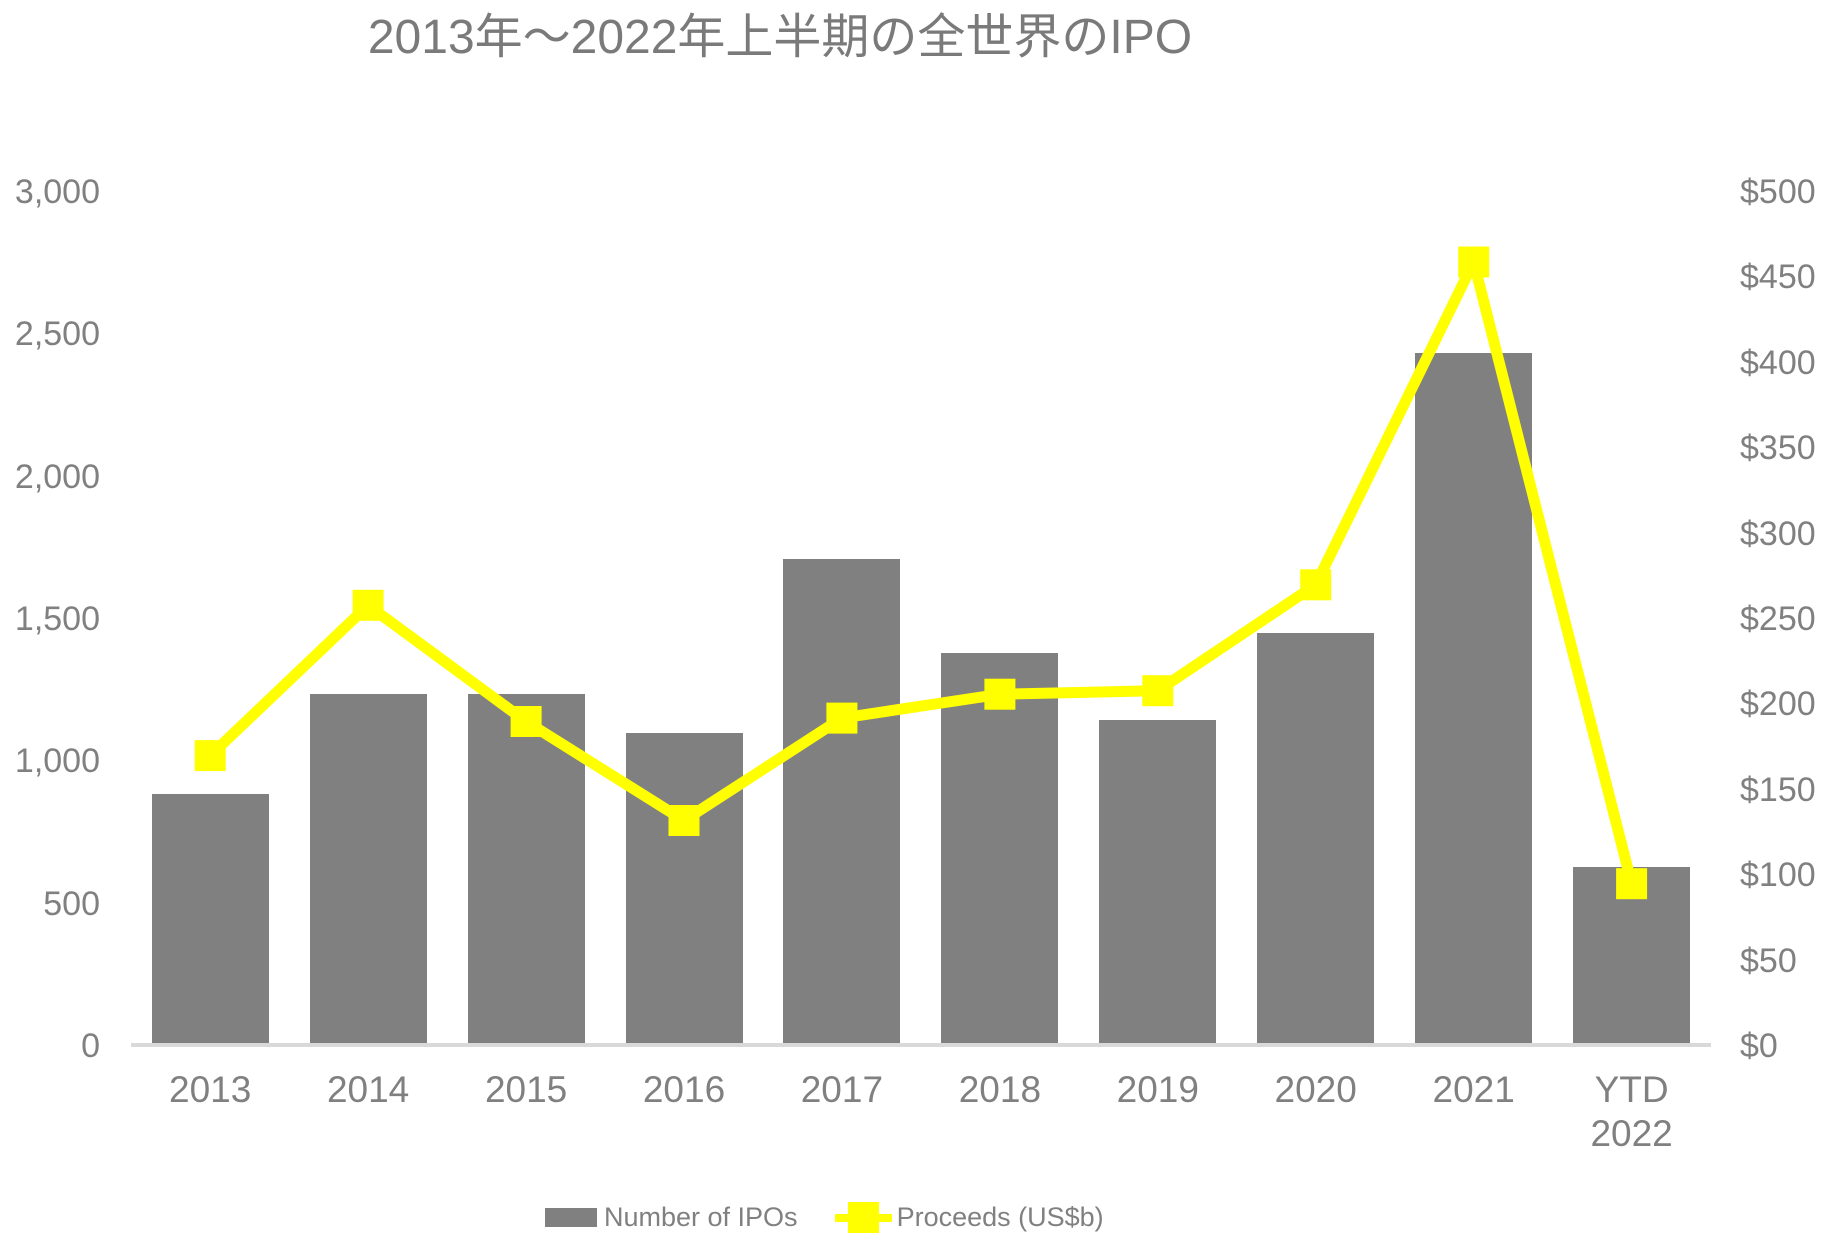  What do you see at coordinates (684, 888) in the screenshot?
I see `bar-2016` at bounding box center [684, 888].